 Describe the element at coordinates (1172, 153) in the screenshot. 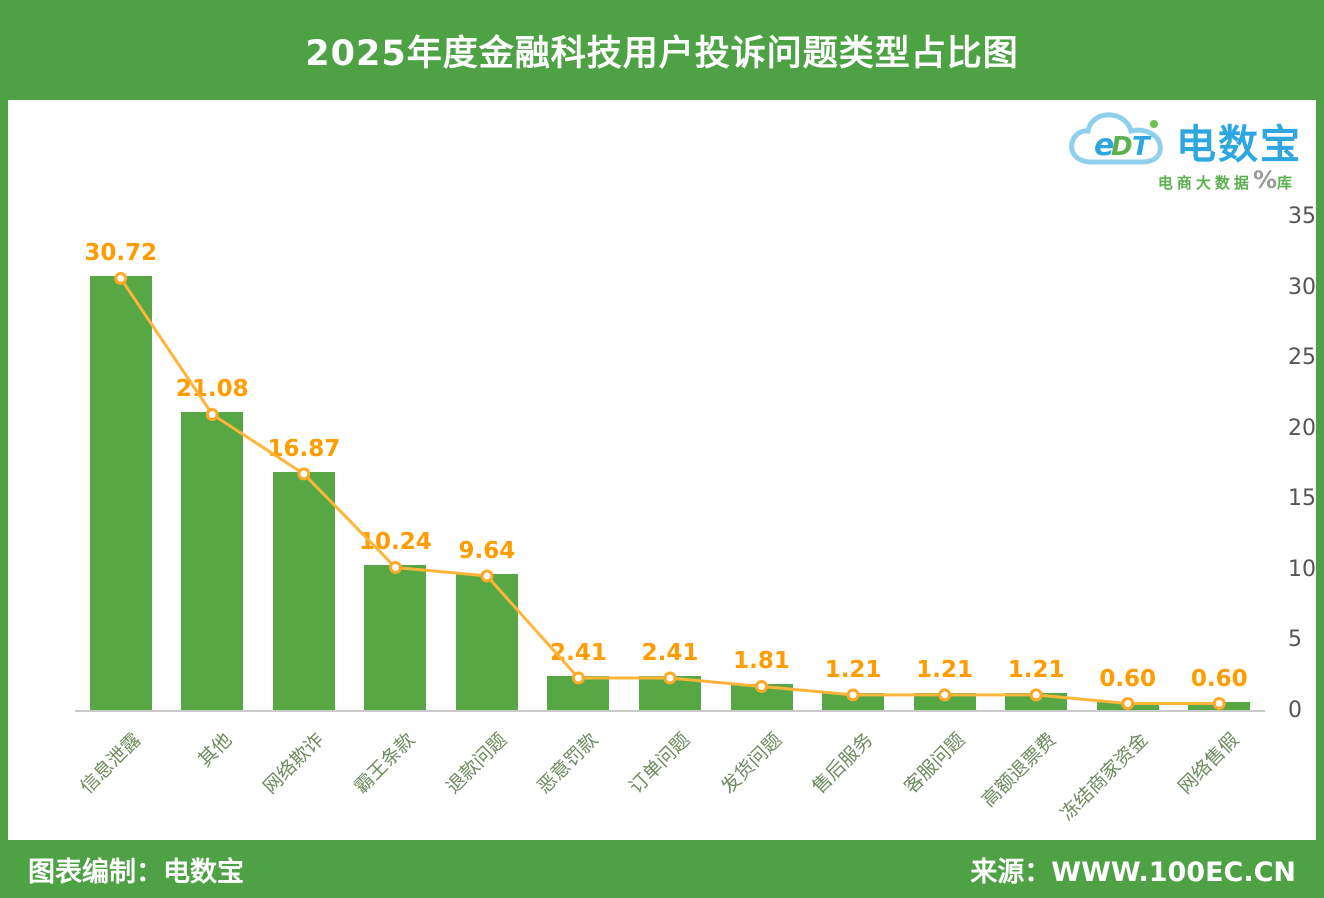

I see `logo: e D T 电数宝 电商大数据%库` at that location.